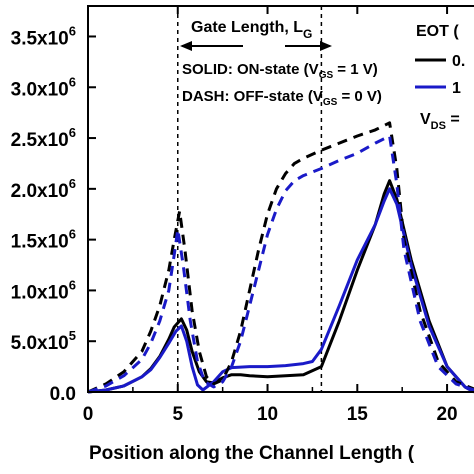 The width and height of the screenshot is (474, 474). I want to click on legend: EOT ( 0. 1 VDS =, so click(441, 77).